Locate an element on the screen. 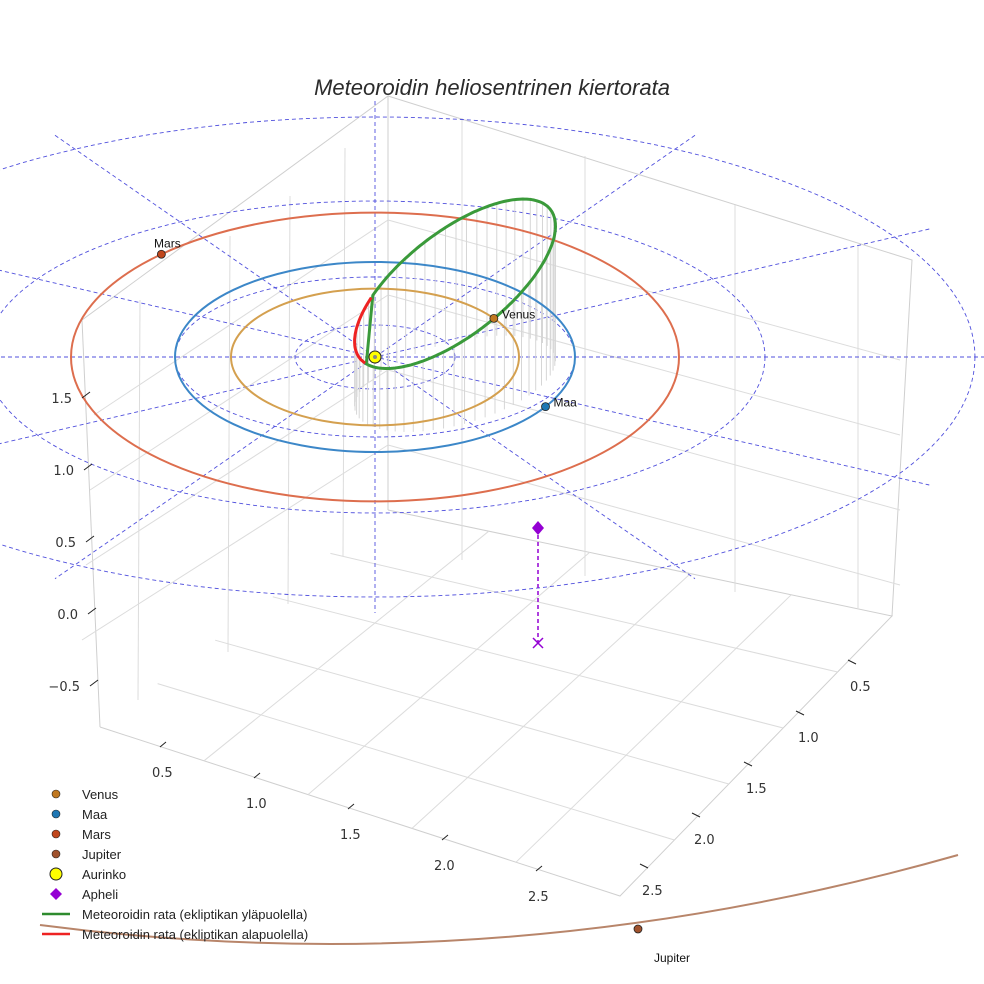 This screenshot has height=984, width=984. apheli-floor-mark is located at coordinates (538, 643).